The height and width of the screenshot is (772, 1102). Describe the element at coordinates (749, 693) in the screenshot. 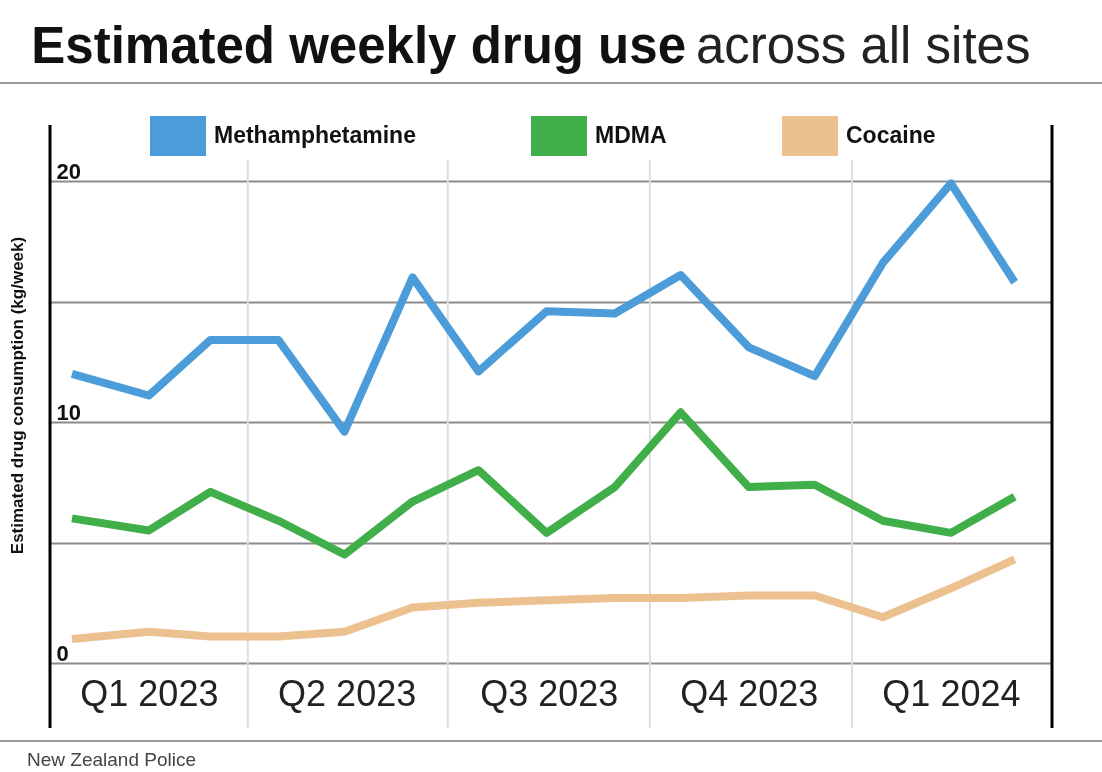

I see `x-tick-label: Q4 2023` at that location.